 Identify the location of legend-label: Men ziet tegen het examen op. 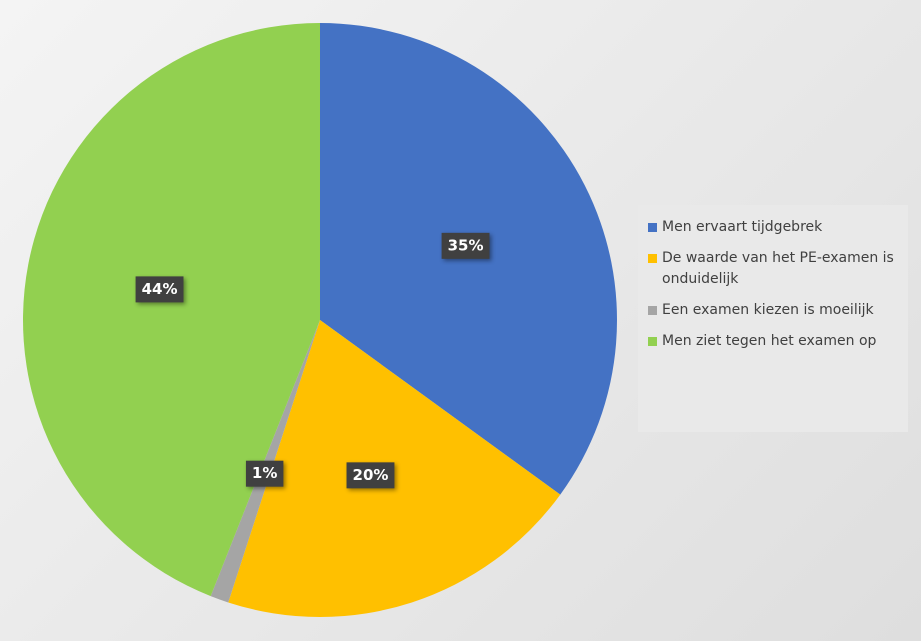
(769, 341).